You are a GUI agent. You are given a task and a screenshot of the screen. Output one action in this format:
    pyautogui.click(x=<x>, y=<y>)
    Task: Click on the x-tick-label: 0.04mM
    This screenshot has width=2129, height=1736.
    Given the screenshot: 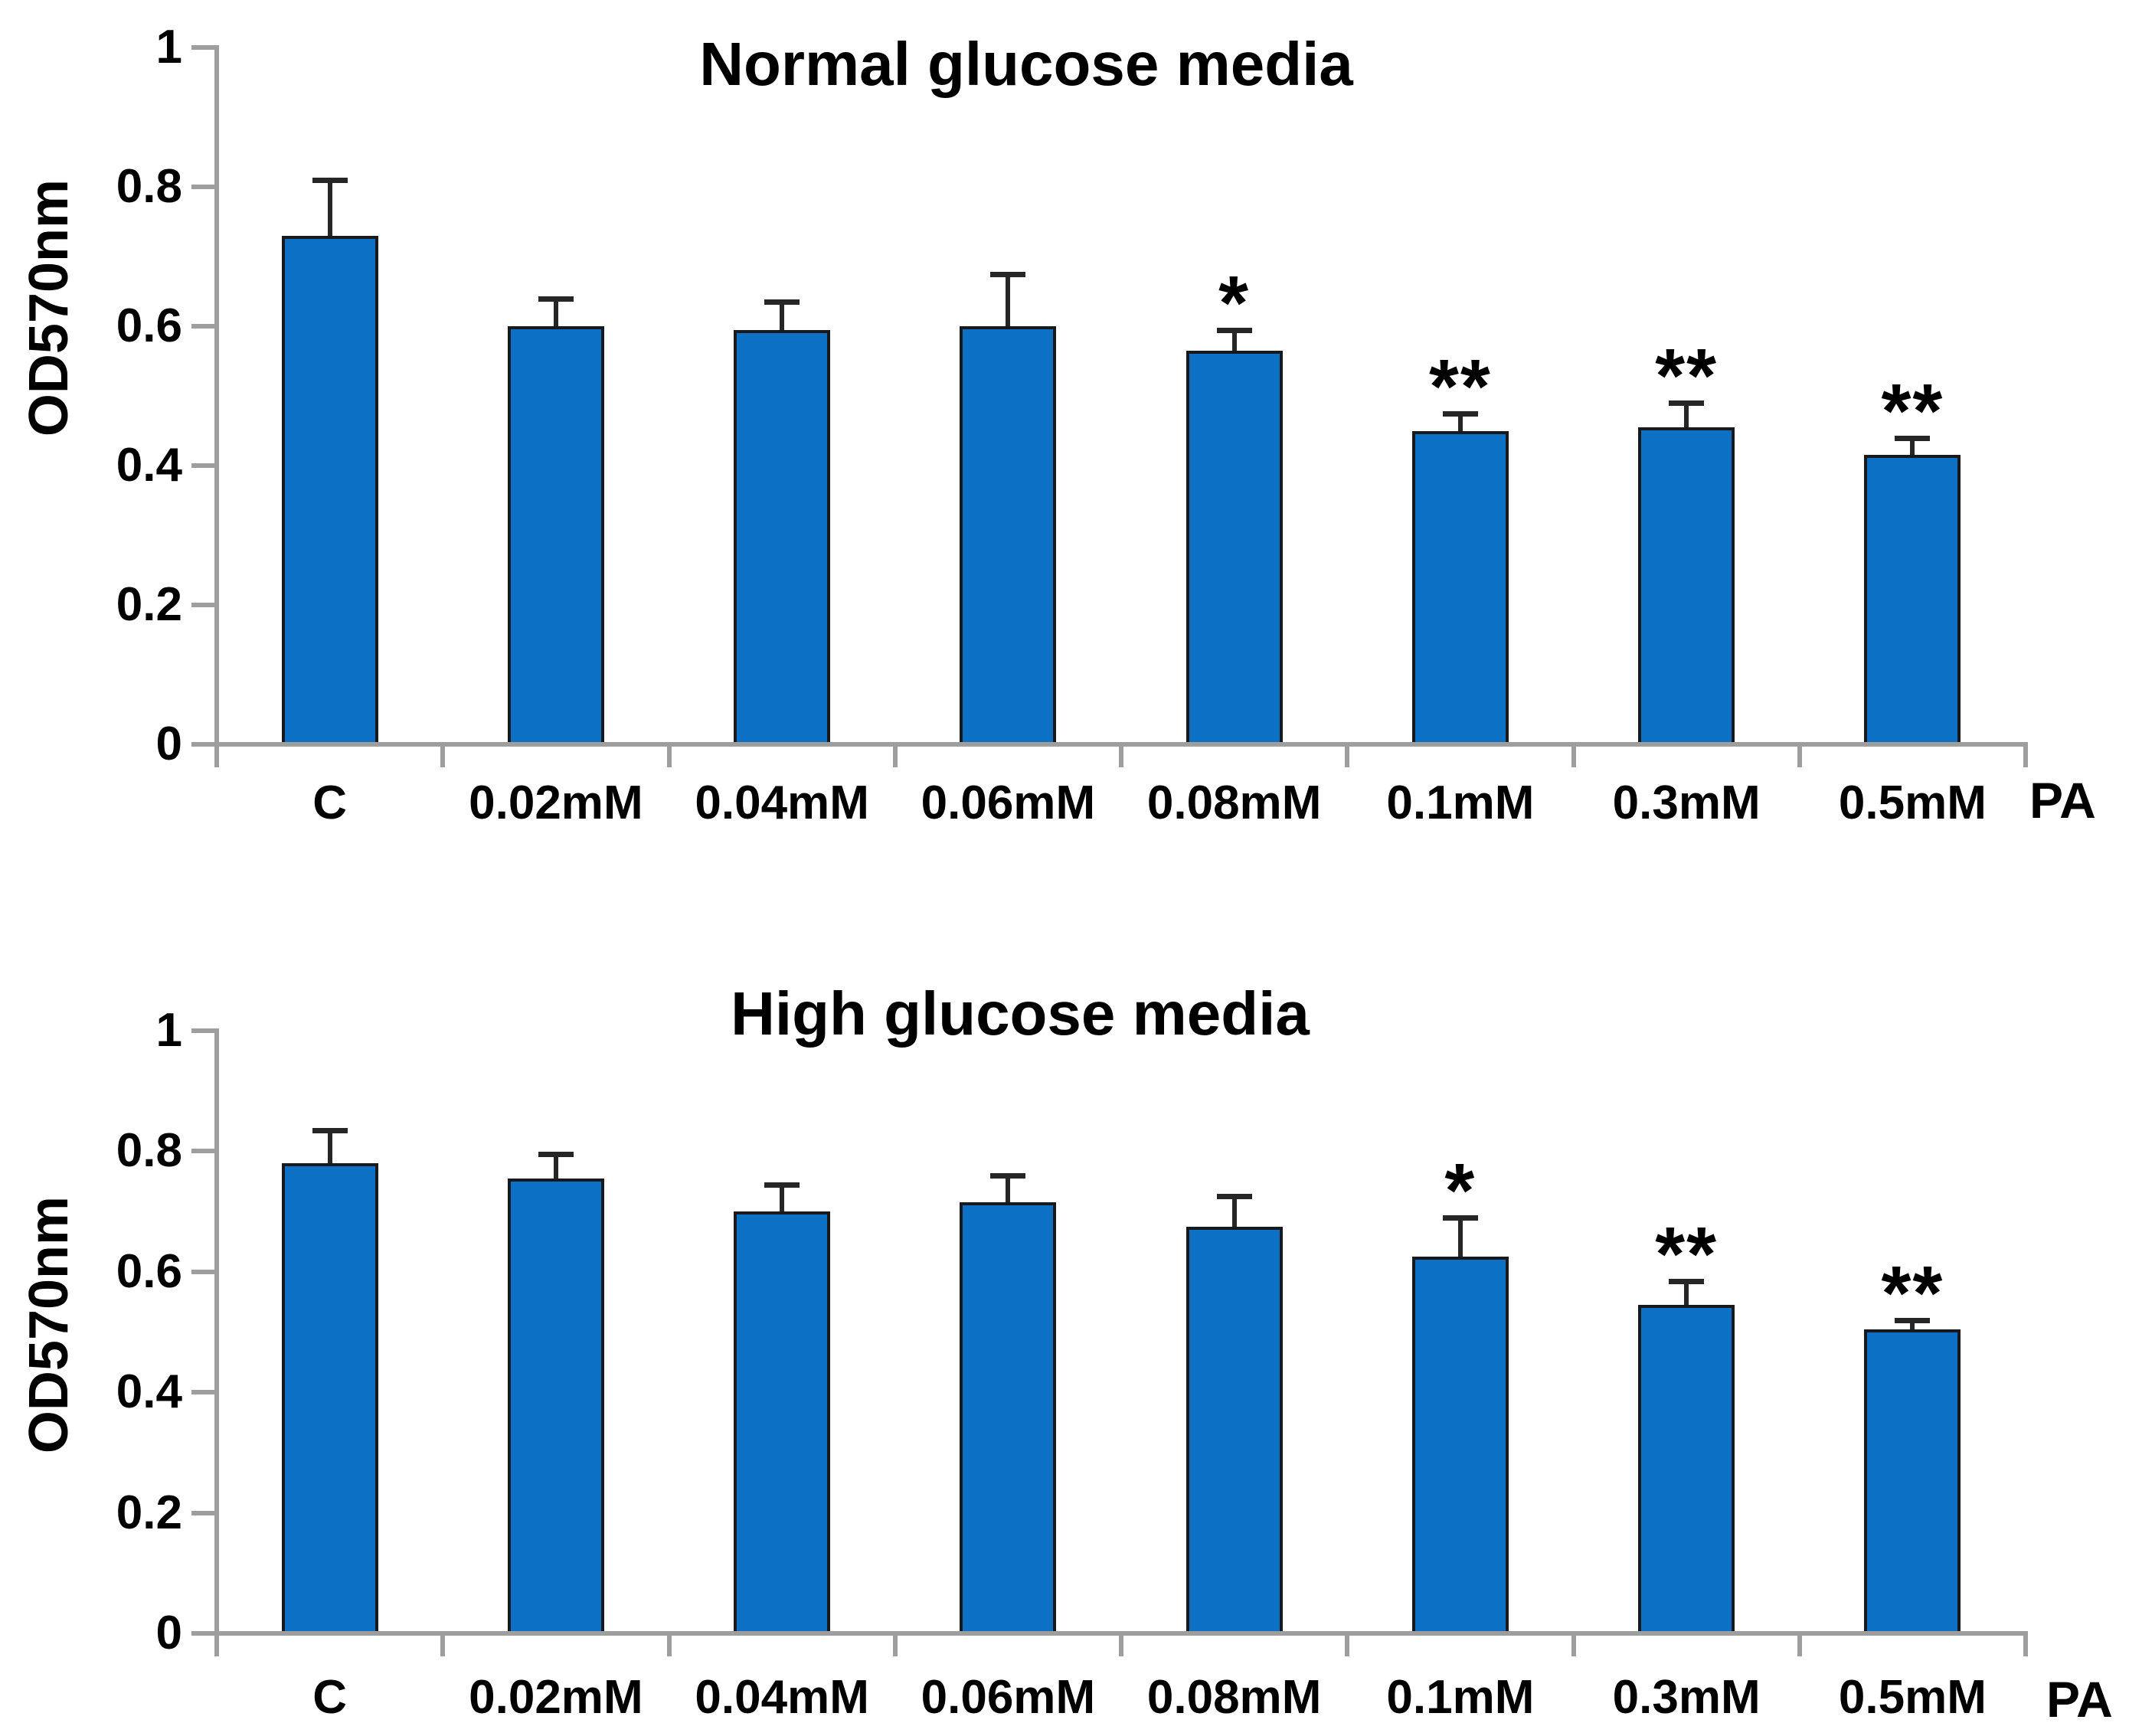 What is the action you would take?
    pyautogui.click(x=782, y=802)
    